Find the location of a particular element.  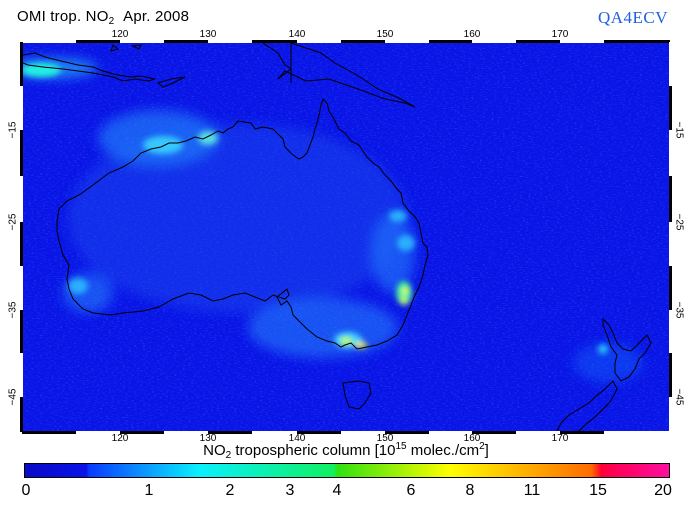

colorbar-tick-label: 20 is located at coordinates (663, 490).